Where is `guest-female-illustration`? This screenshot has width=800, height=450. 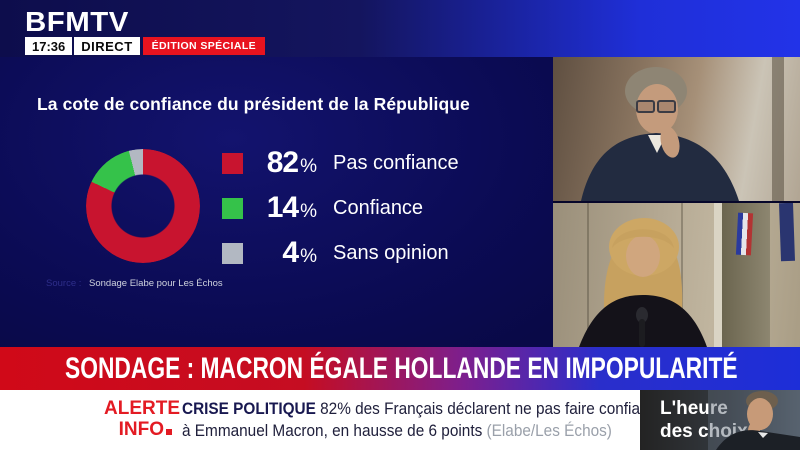
guest-female-illustration is located at coordinates (643, 282).